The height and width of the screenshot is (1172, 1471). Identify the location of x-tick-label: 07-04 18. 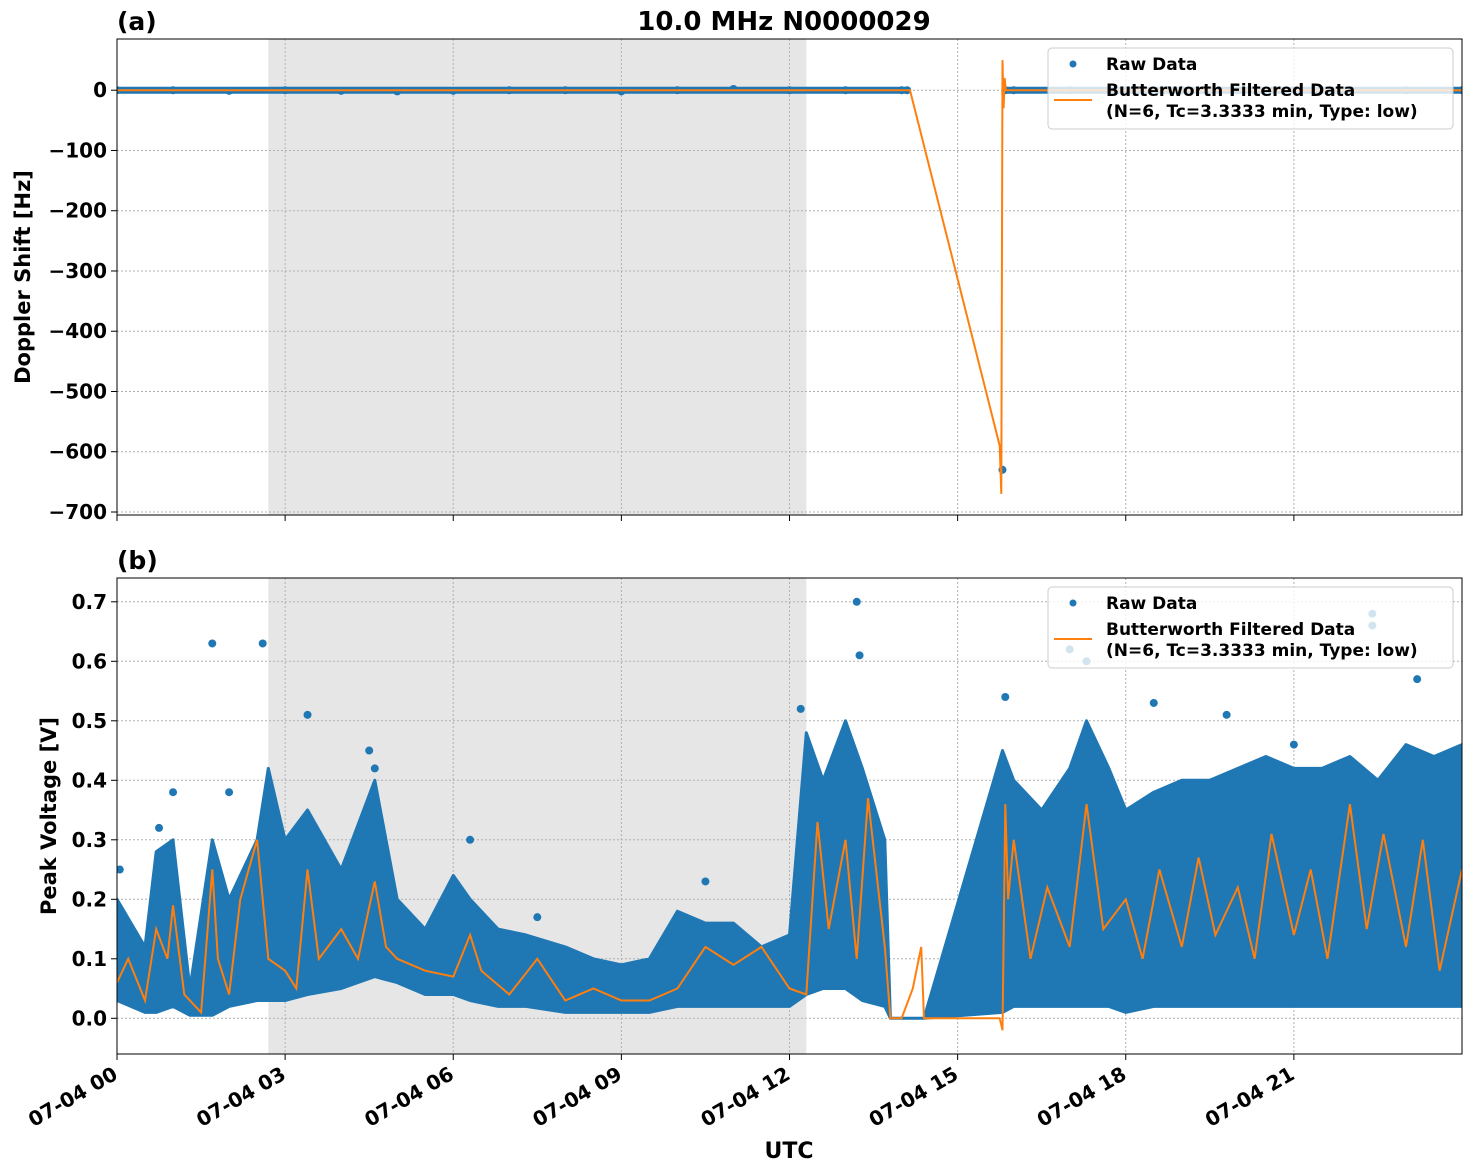
(1082, 1097).